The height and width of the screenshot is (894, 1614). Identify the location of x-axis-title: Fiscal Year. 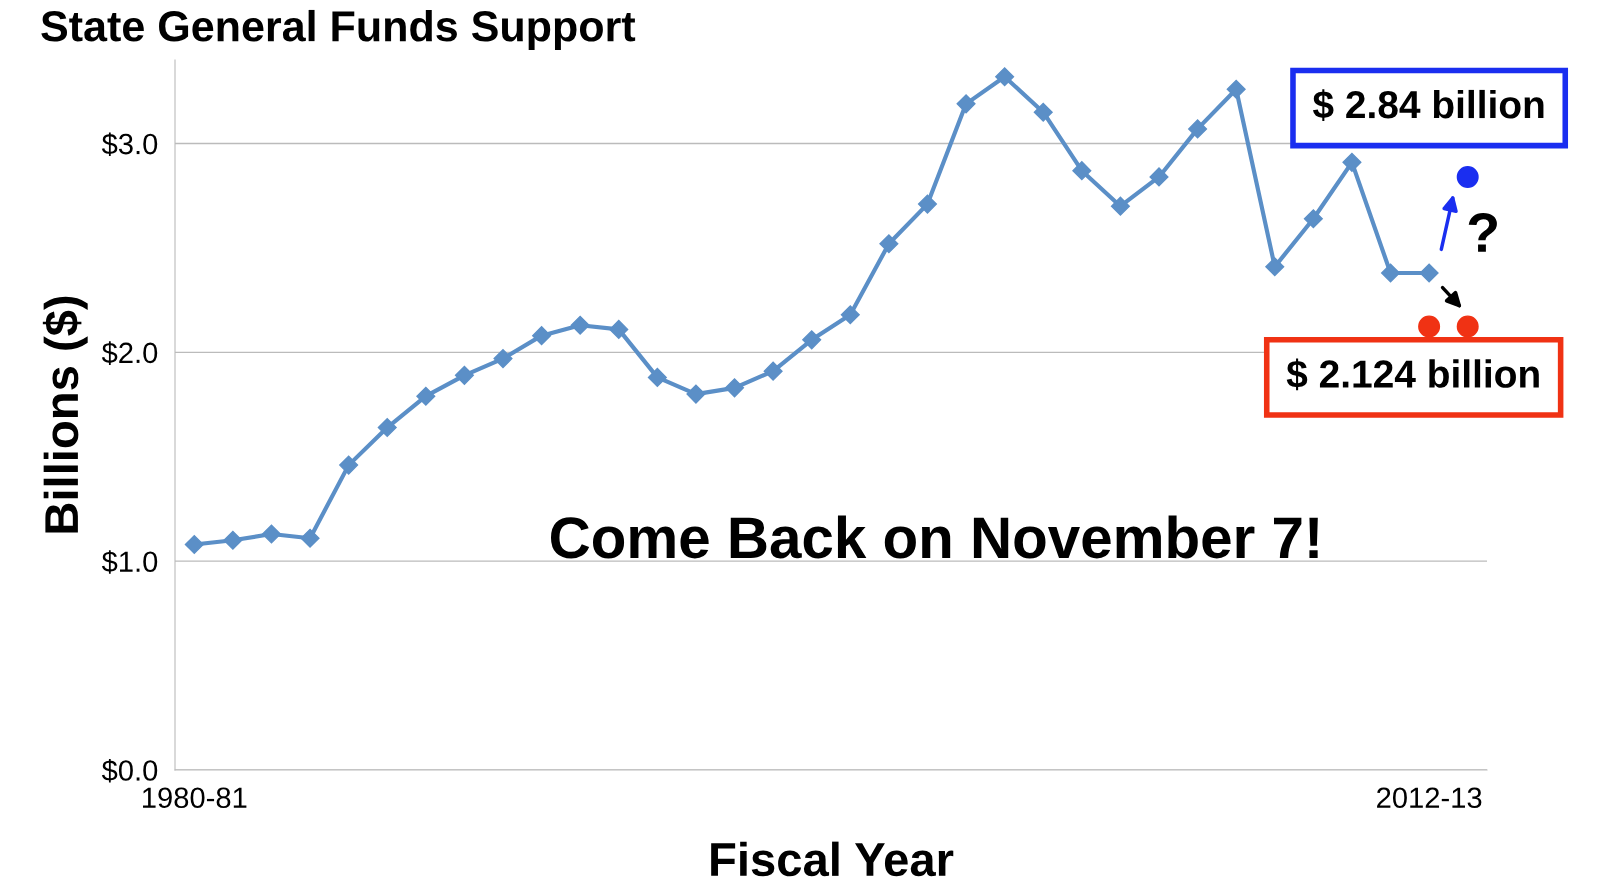
(832, 859).